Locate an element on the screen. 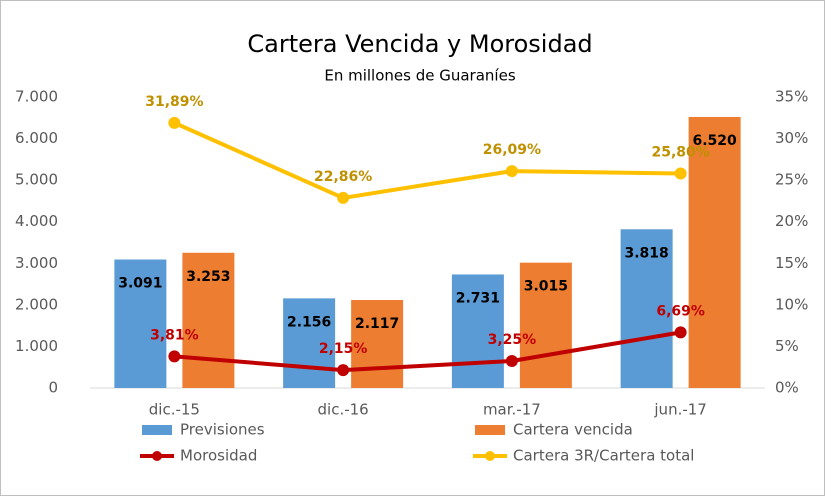 Image resolution: width=825 pixels, height=500 pixels. y-tick-label: 6.000 is located at coordinates (36, 138).